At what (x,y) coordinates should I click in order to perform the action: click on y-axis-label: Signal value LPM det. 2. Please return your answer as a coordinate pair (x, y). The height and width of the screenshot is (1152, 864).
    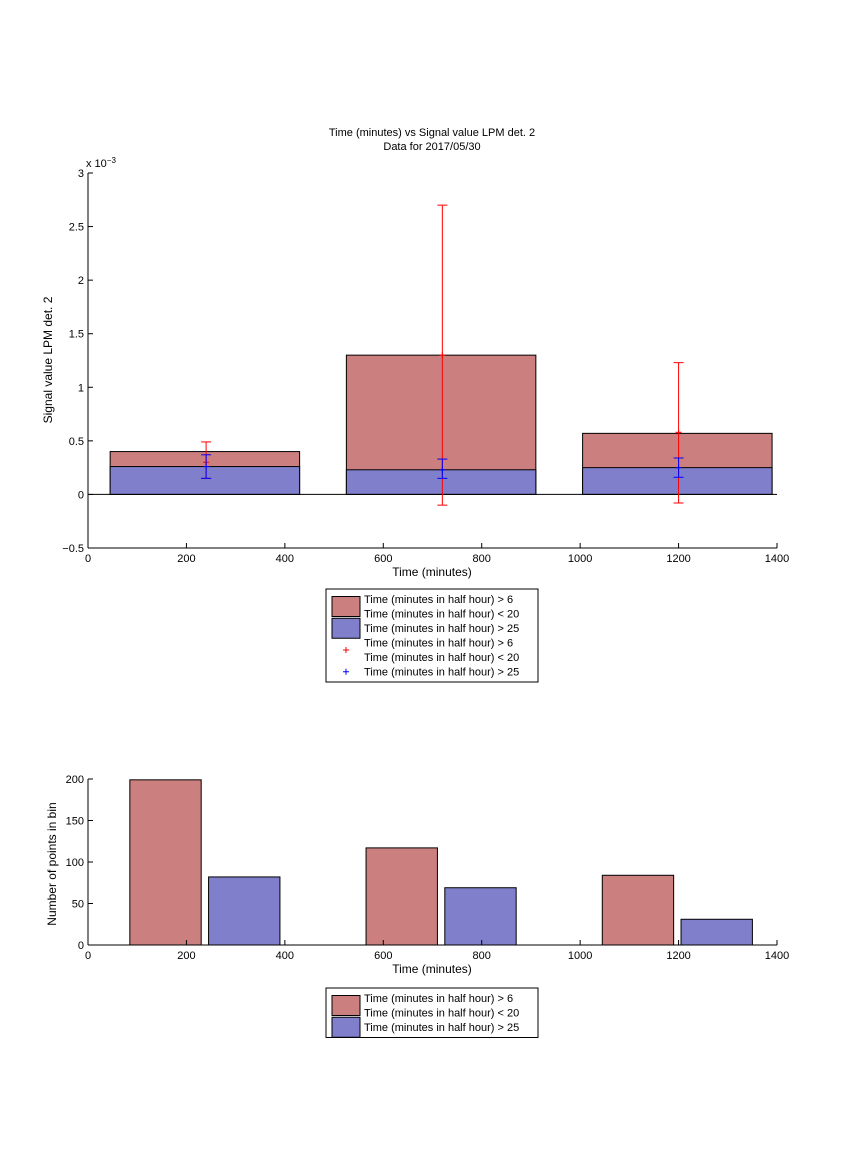
    Looking at the image, I should click on (48, 359).